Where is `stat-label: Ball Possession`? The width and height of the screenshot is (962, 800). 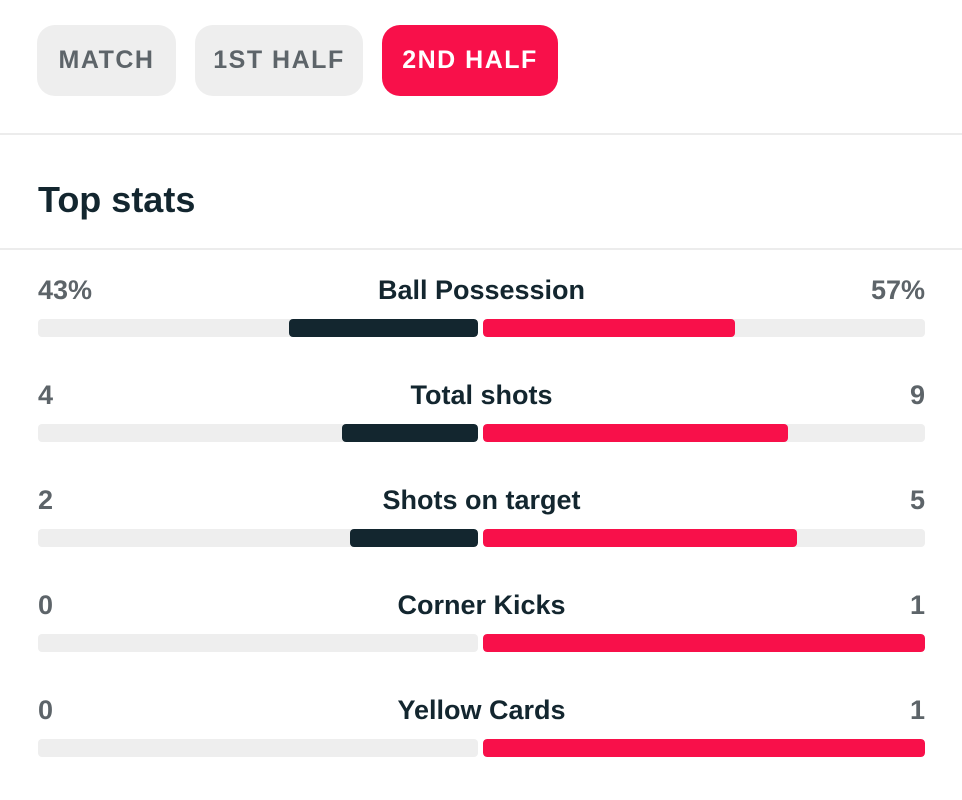
stat-label: Ball Possession is located at coordinates (481, 290).